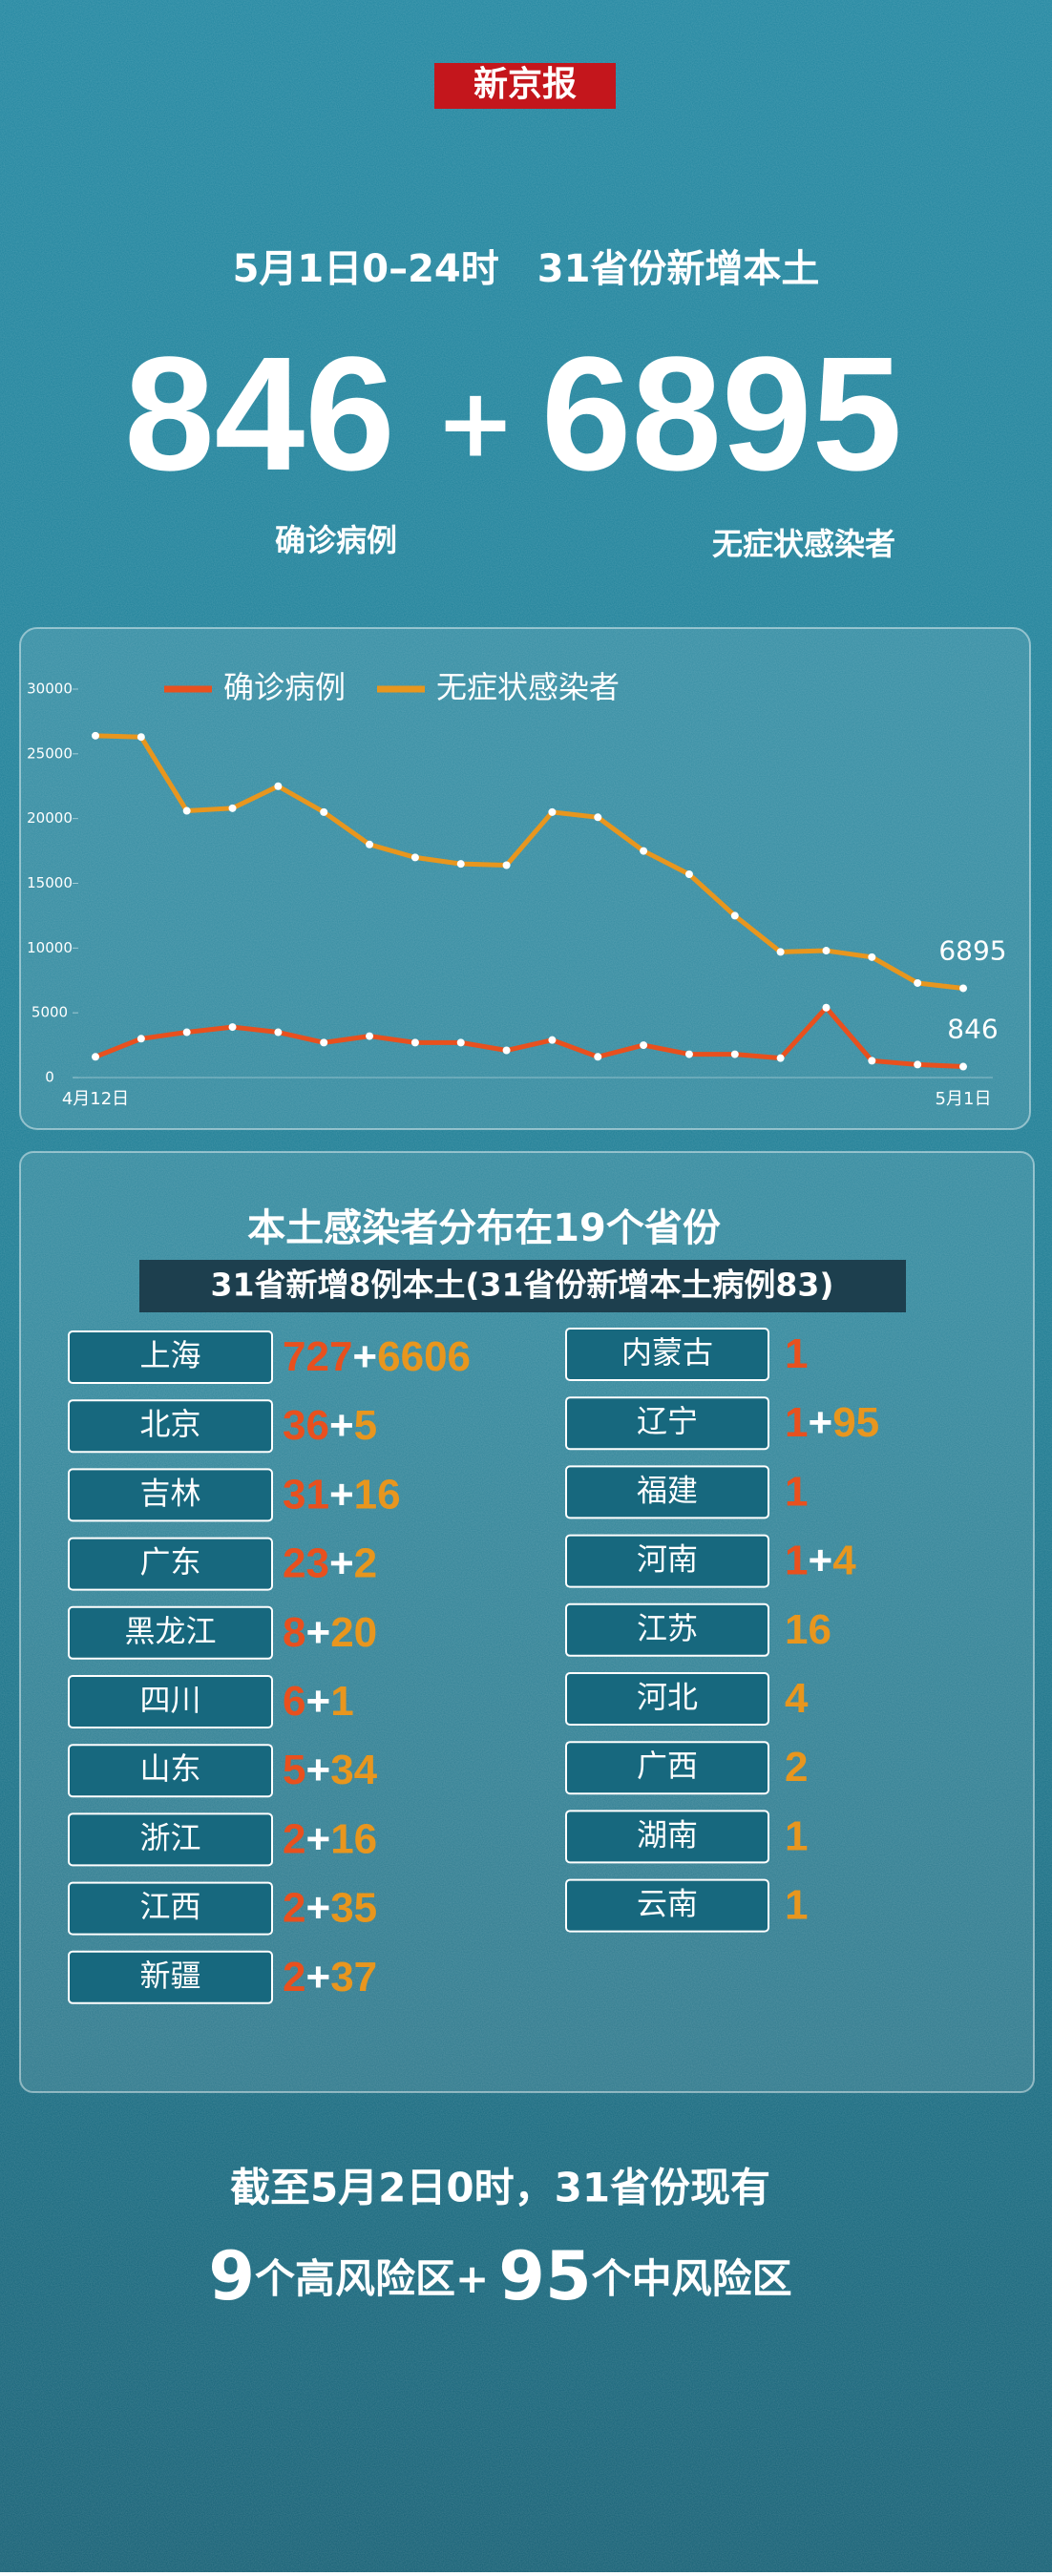 This screenshot has width=1052, height=2576. I want to click on asymptomatic-value: 16, so click(808, 1628).